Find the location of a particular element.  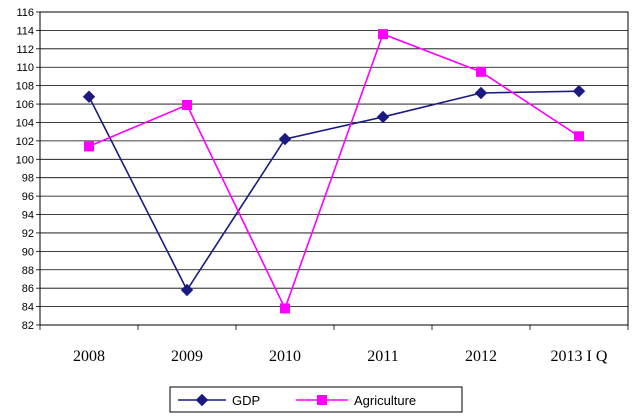

legend: GDP Agriculture is located at coordinates (316, 399).